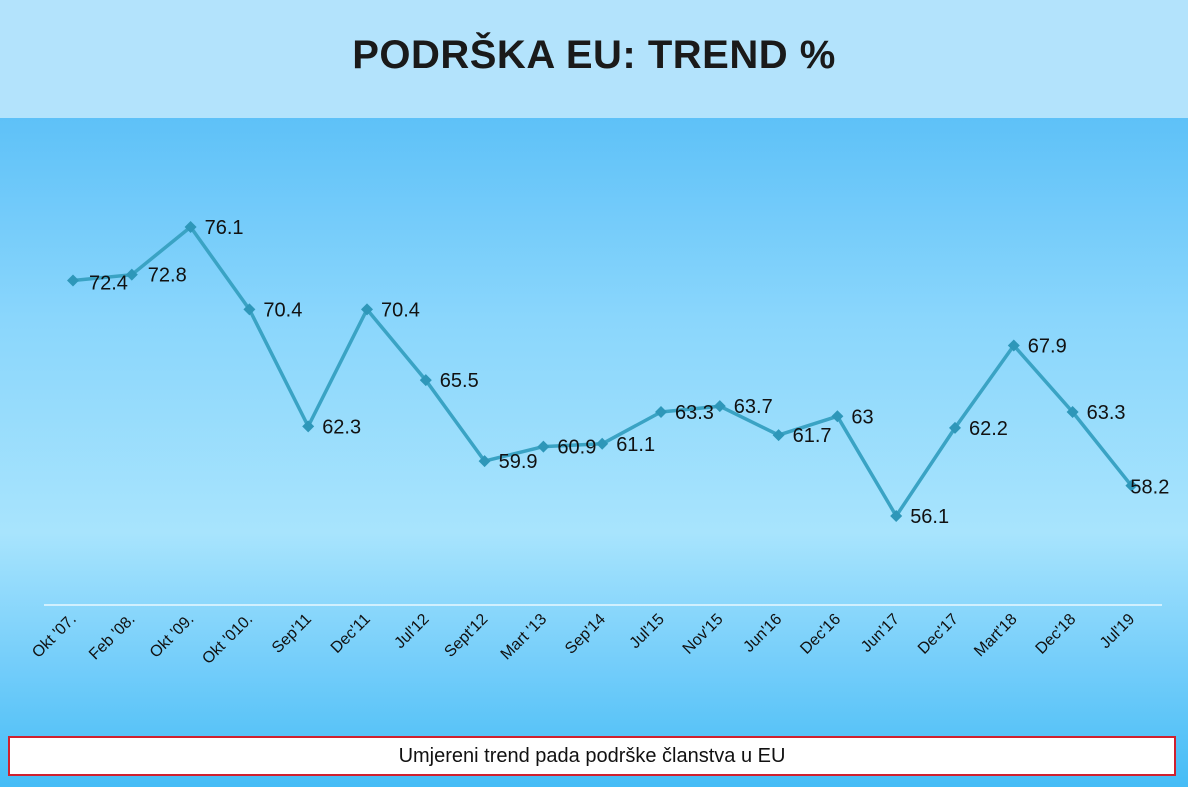 Image resolution: width=1188 pixels, height=787 pixels. I want to click on x-tick-label: Feb '08., so click(112, 637).